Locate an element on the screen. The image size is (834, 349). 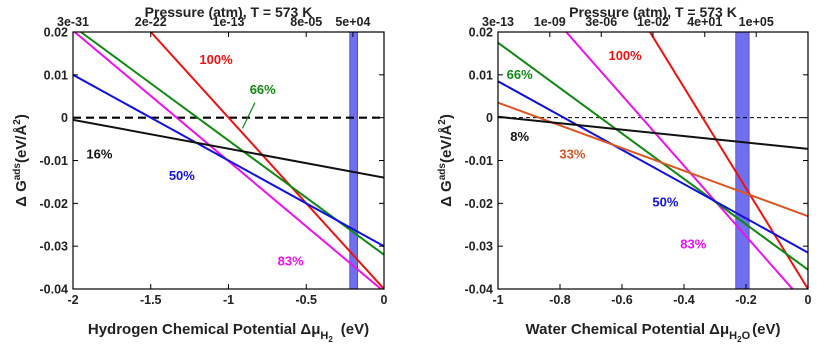
top-tick-label: 1e-09 is located at coordinates (550, 22).